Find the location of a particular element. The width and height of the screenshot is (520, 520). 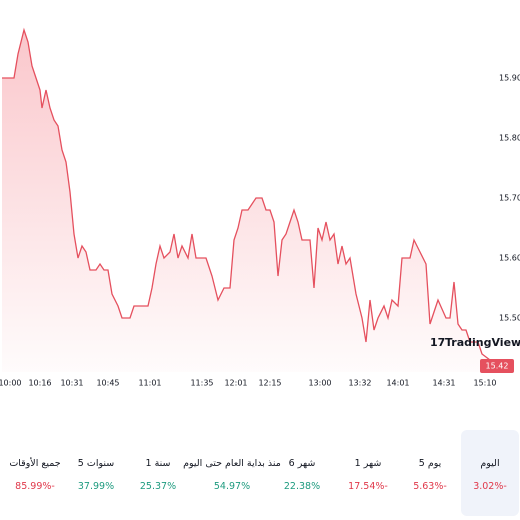

period-change: 37.99% is located at coordinates (96, 486).